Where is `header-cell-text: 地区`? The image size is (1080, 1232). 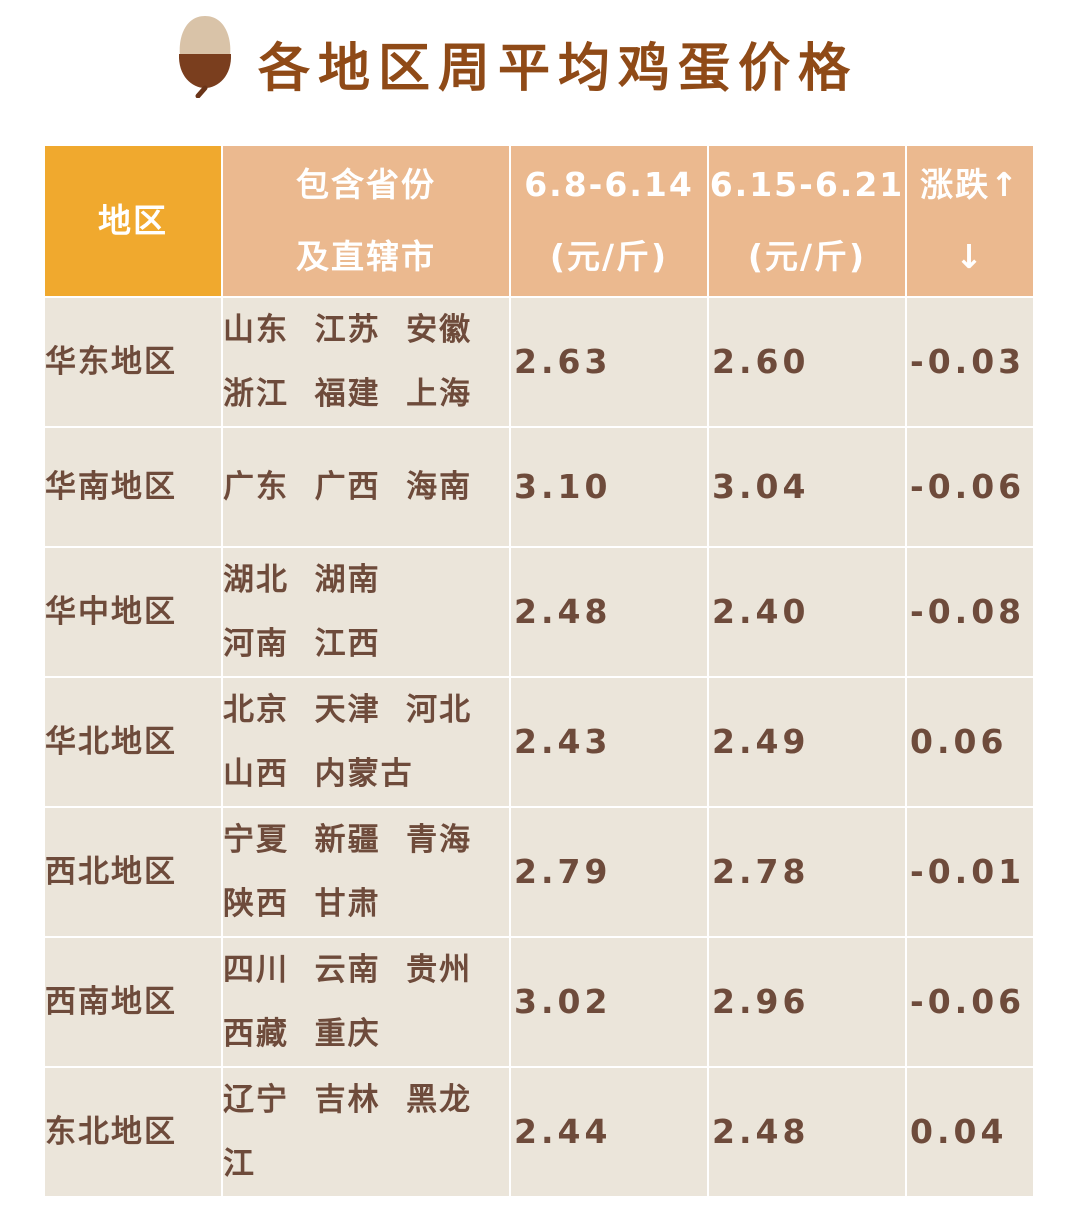
header-cell-text: 地区 is located at coordinates (133, 220).